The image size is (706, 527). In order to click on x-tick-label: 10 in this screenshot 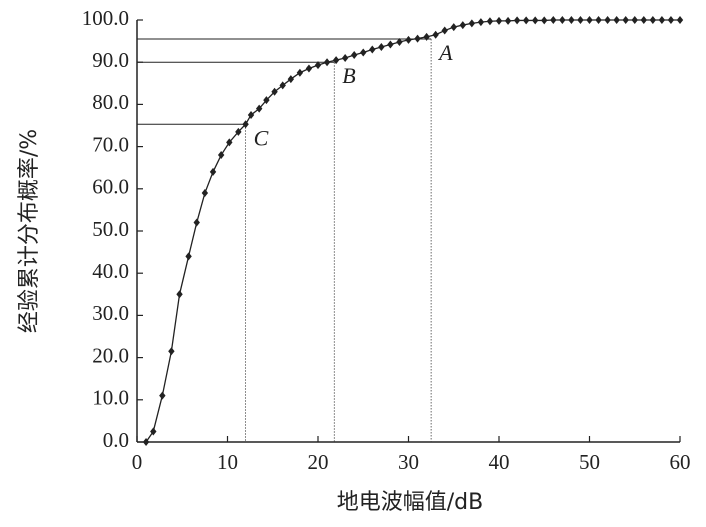, I will do `click(227, 462)`.